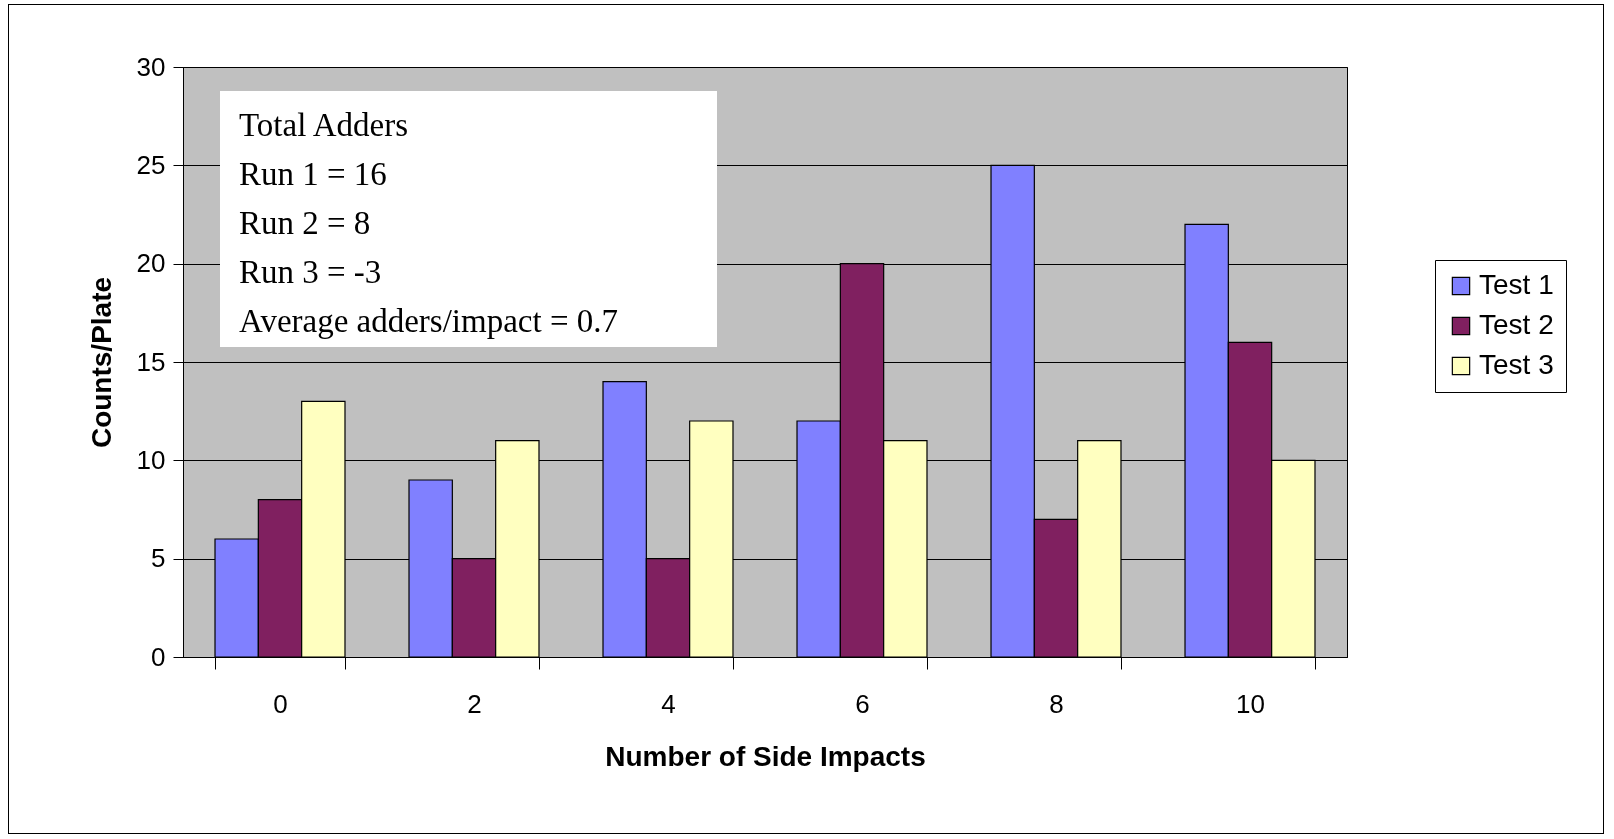  Describe the element at coordinates (429, 321) in the screenshot. I see `annotation: Average adders/impact = 0.7` at that location.